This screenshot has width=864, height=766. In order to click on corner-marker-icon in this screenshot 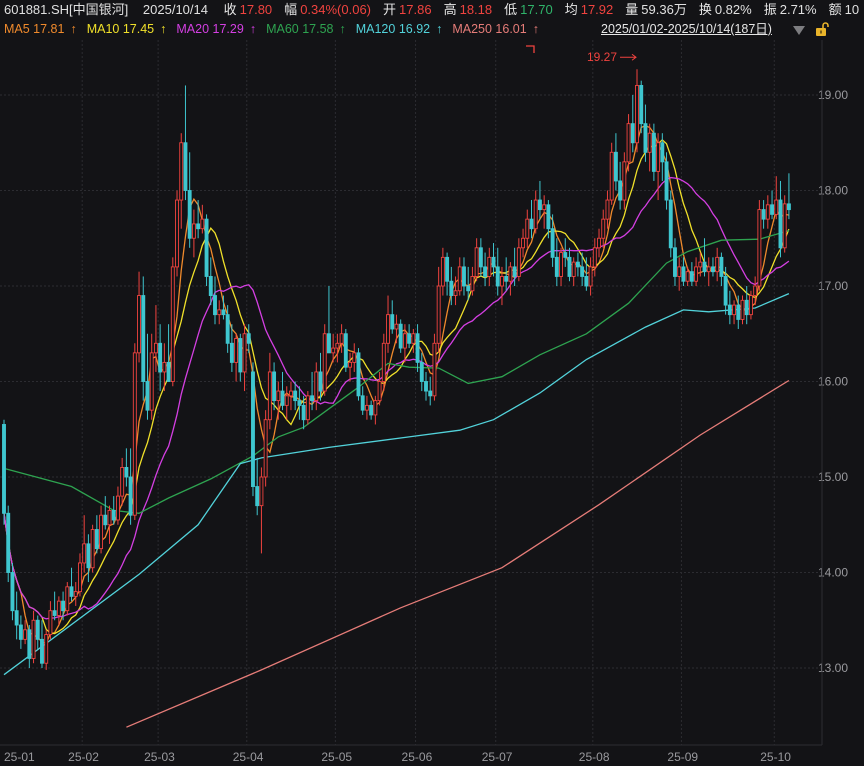, I will do `click(530, 49)`.